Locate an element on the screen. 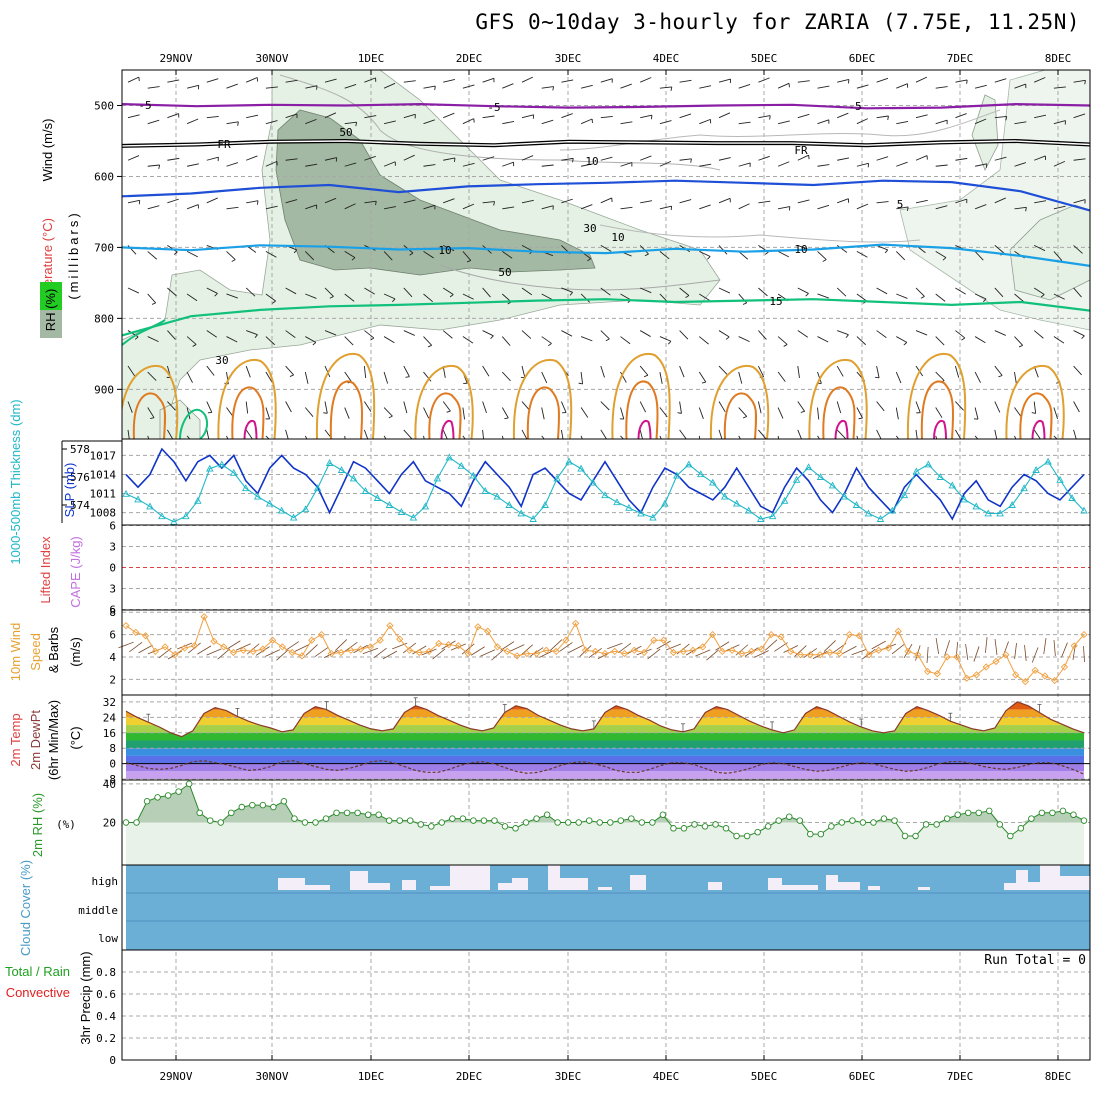 The height and width of the screenshot is (1100, 1100). contour-label: -5 is located at coordinates (493, 107).